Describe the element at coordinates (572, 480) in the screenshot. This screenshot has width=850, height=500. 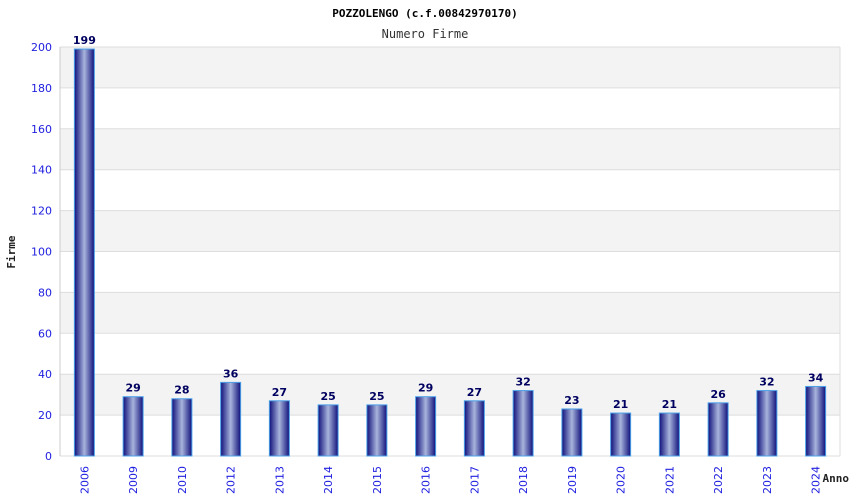
I see `x-tick-label: 2019` at that location.